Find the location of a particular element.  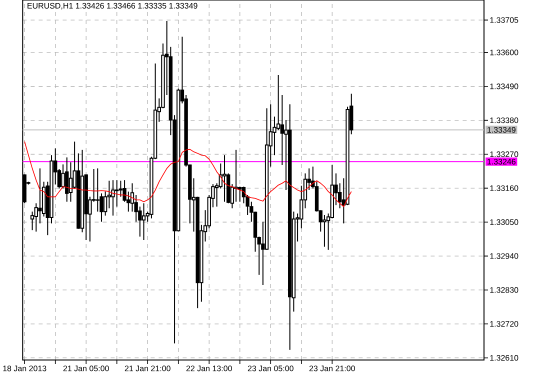

y-tick-label: 1.32720 is located at coordinates (504, 324).